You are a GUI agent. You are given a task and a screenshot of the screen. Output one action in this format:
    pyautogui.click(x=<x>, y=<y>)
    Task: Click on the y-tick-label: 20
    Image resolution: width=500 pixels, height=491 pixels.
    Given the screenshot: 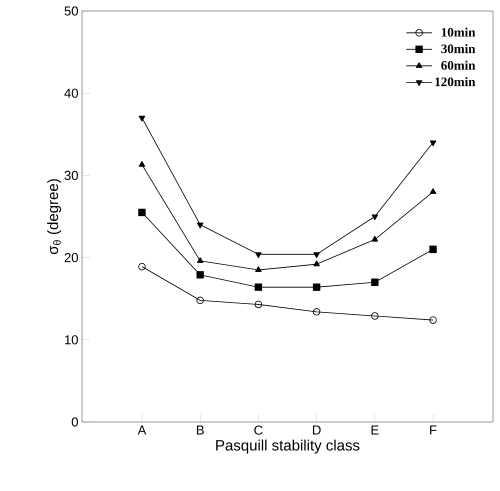 What is the action you would take?
    pyautogui.click(x=71, y=257)
    